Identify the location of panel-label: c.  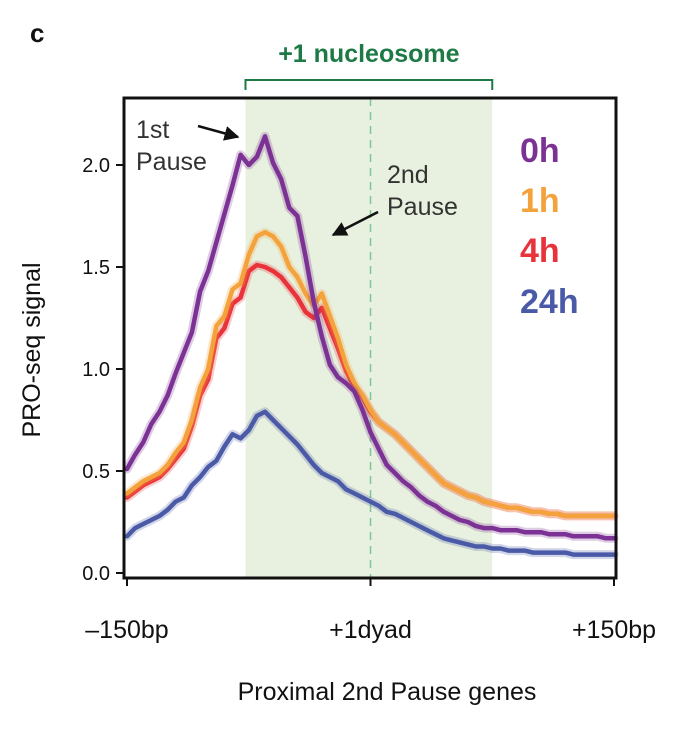
(37, 33).